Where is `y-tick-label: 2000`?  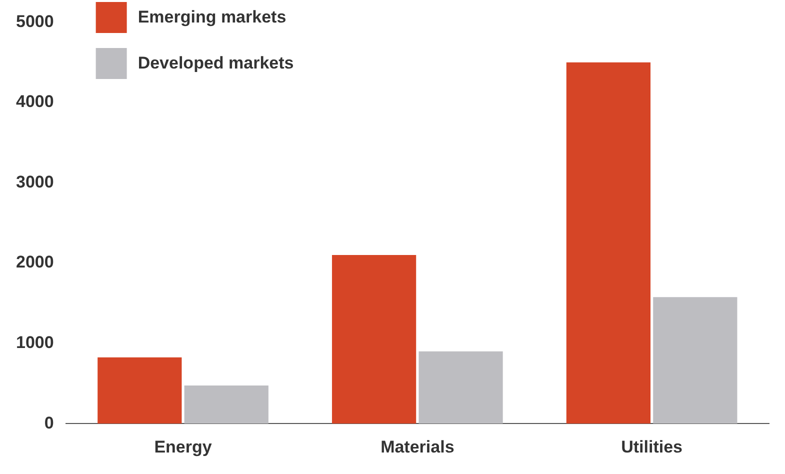 y-tick-label: 2000 is located at coordinates (35, 262).